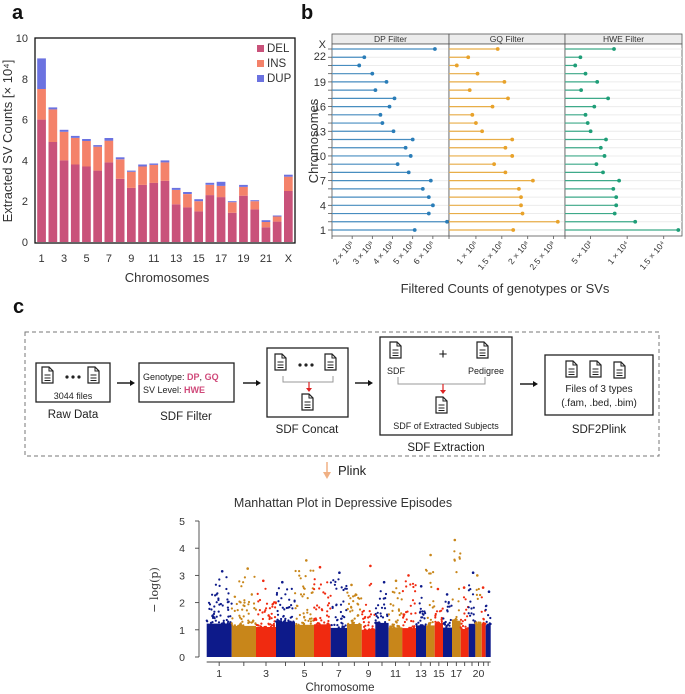 The image size is (685, 694). I want to click on lollipop-dot-chr22, so click(468, 57).